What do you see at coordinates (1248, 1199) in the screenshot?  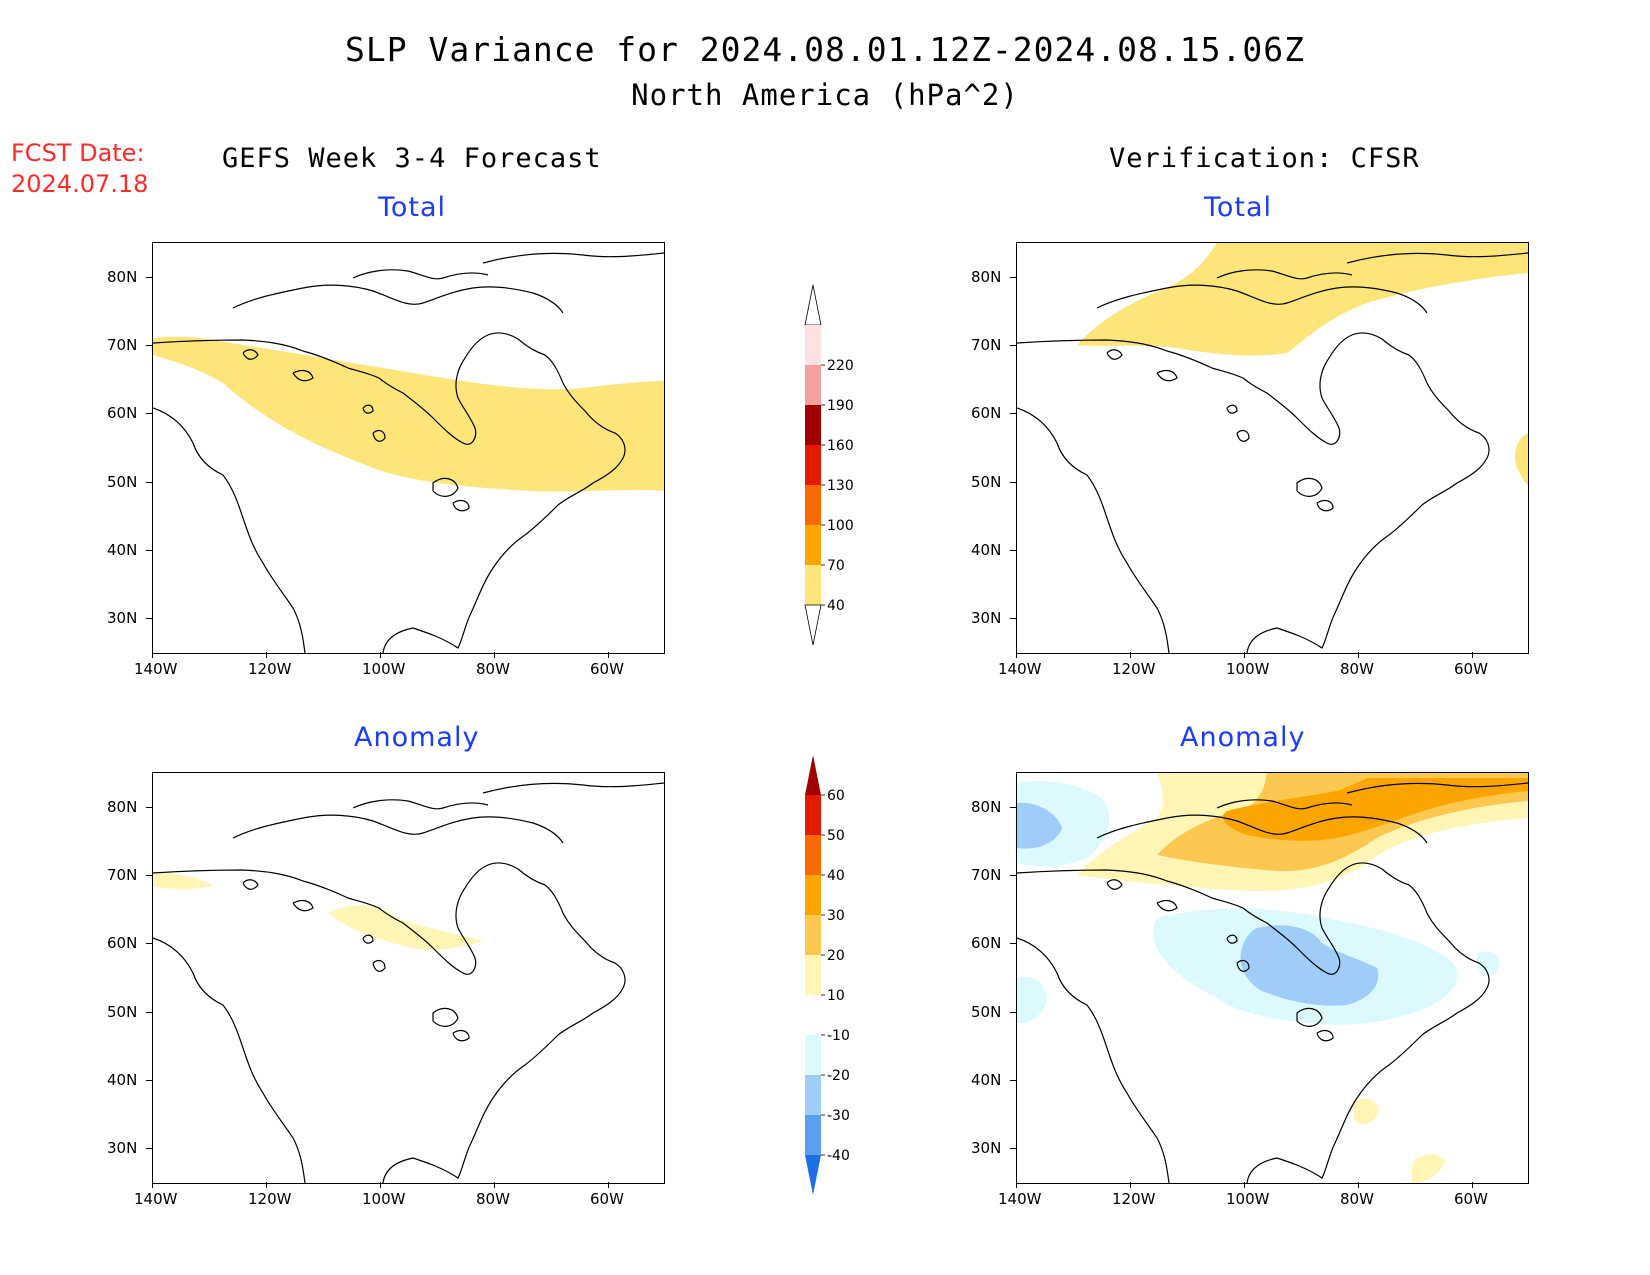 I see `lon-label: 100W` at bounding box center [1248, 1199].